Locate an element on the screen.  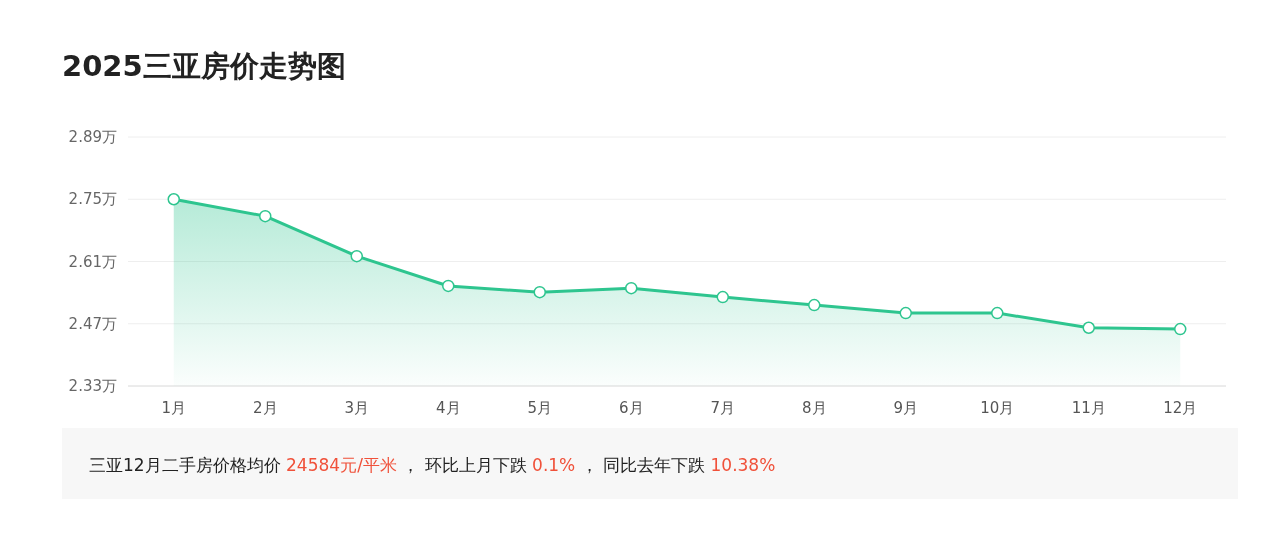
x-tick-label: 6月 is located at coordinates (631, 408).